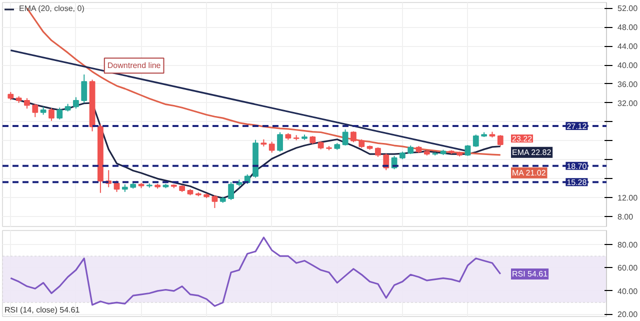 This screenshot has width=640, height=321. Describe the element at coordinates (628, 27) in the screenshot. I see `y-tick-label: 48.00` at that location.